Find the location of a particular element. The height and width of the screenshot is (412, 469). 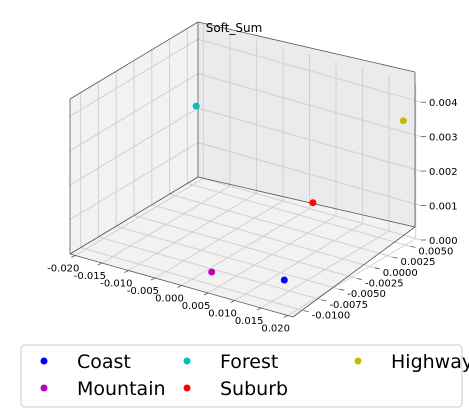

x-tick-label: -0.010 is located at coordinates (116, 284).